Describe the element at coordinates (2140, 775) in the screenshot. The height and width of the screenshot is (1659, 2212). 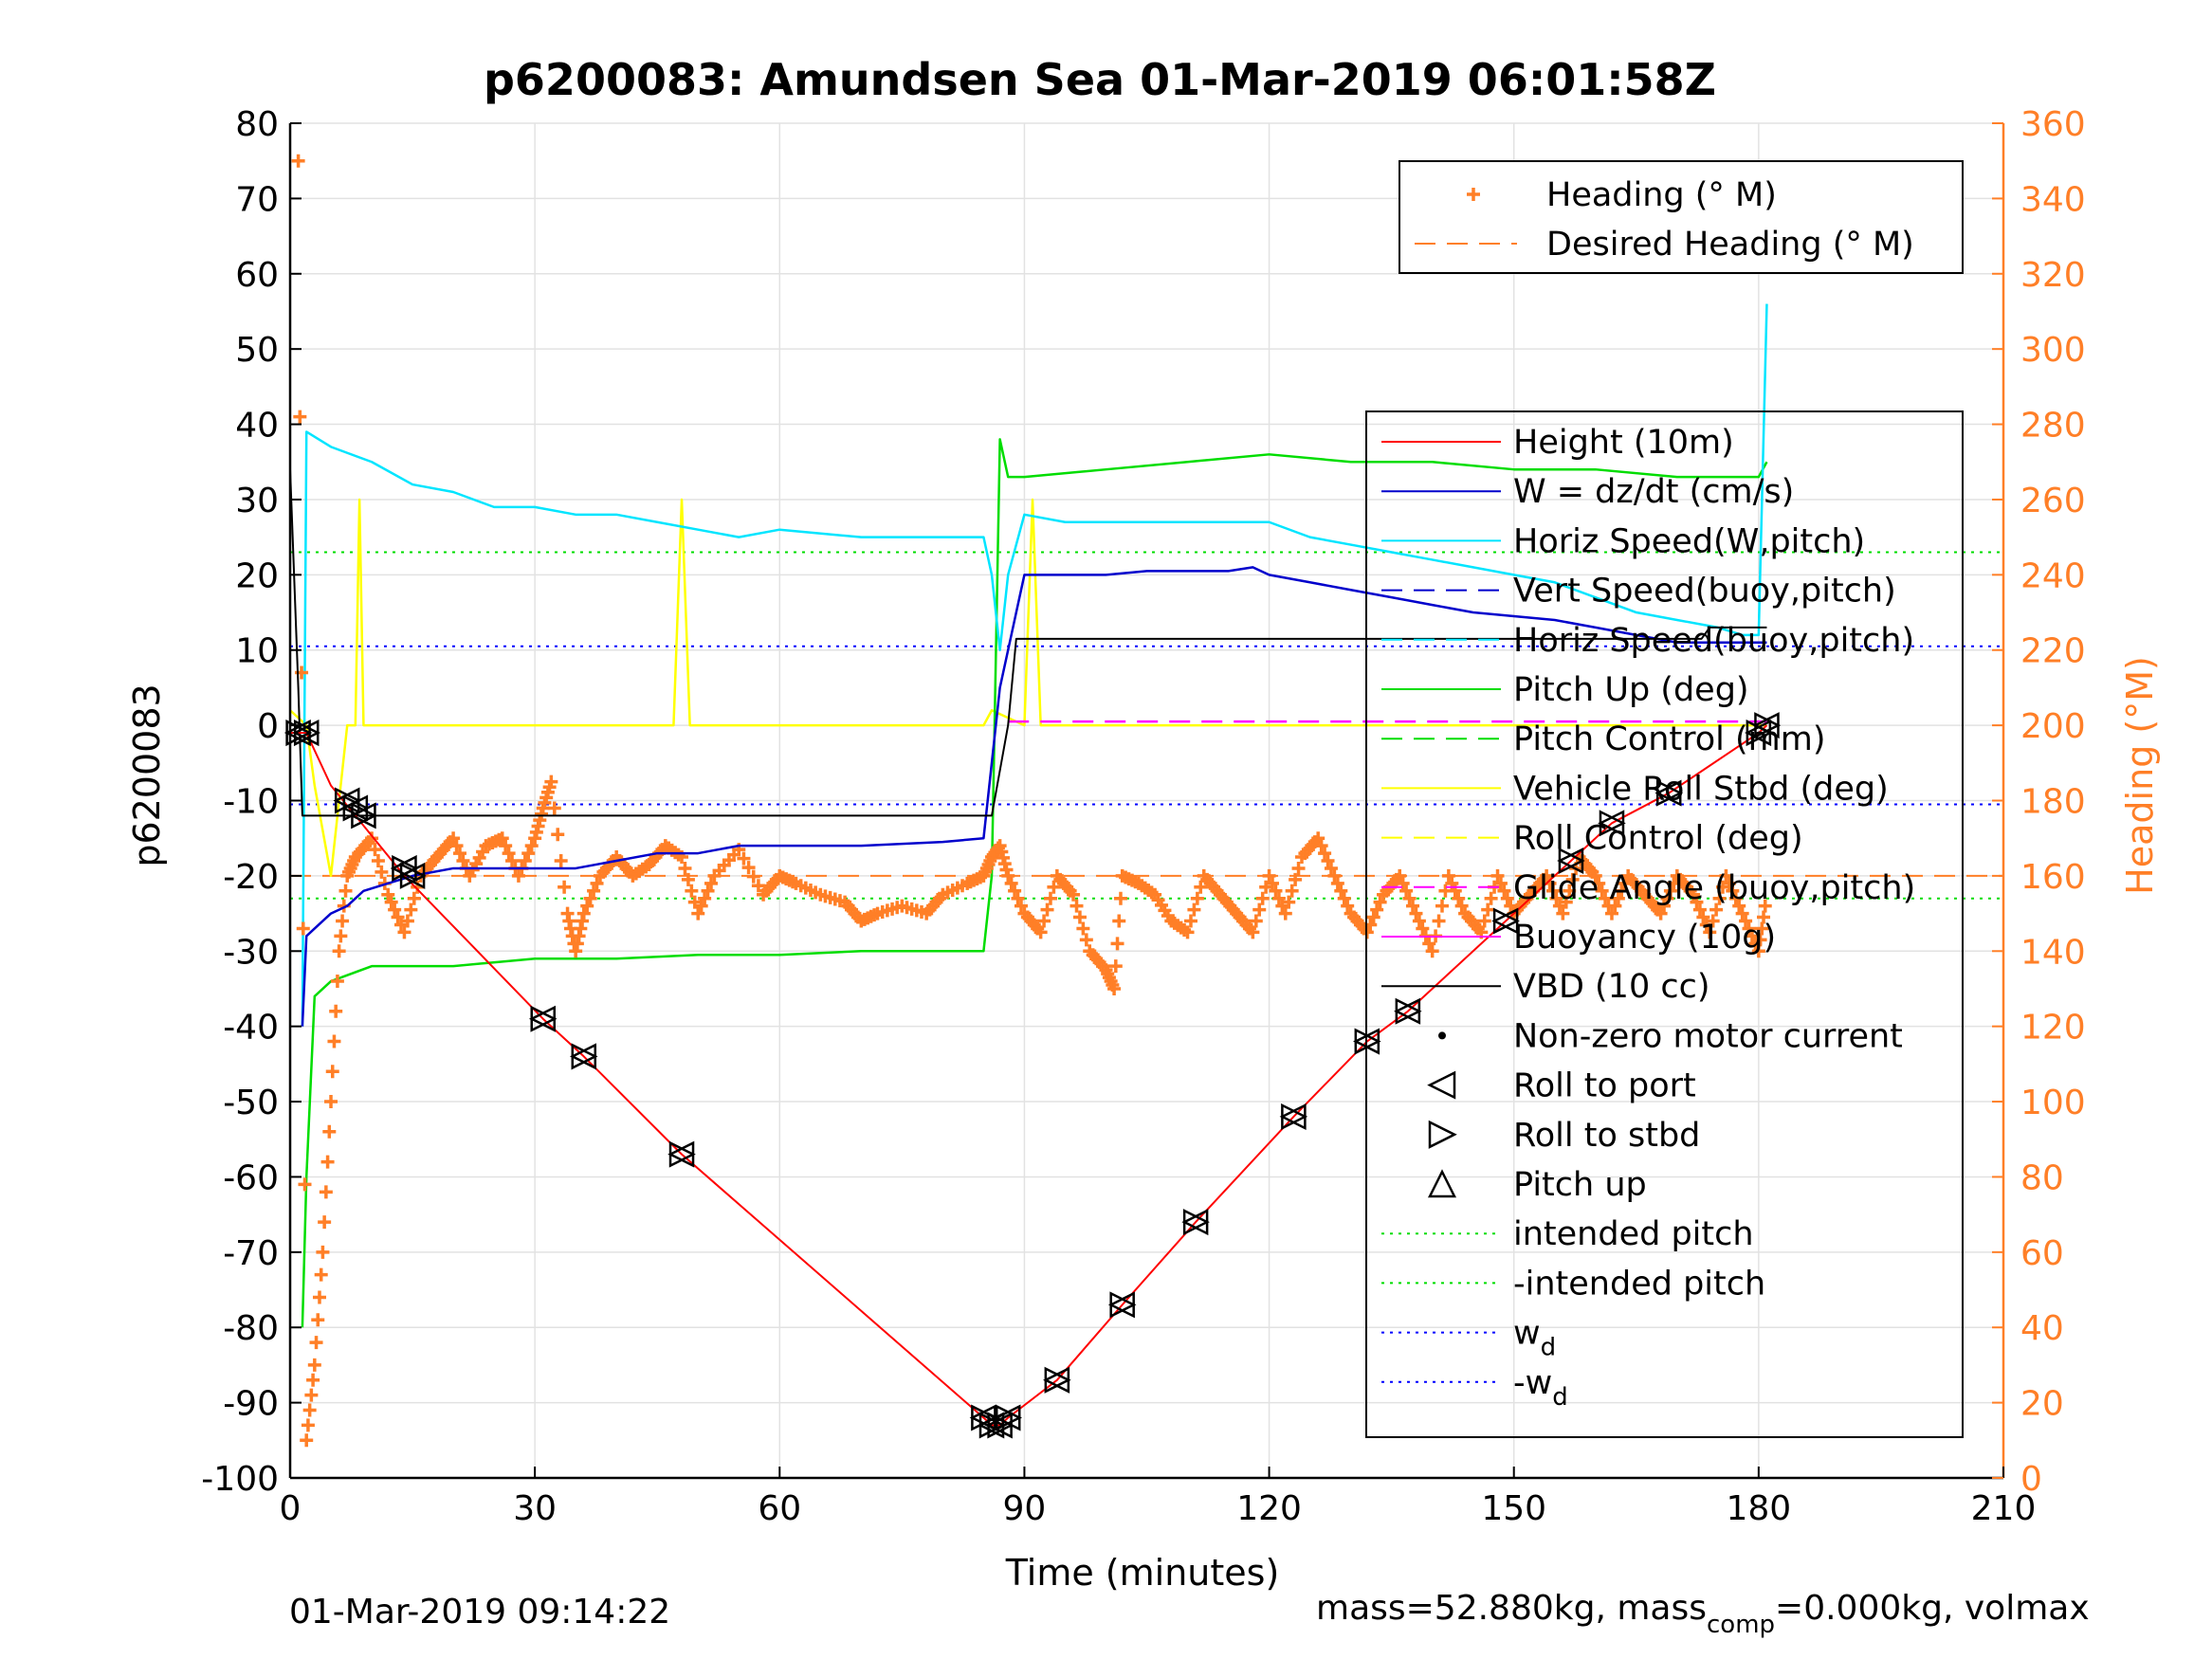
I see `y-axis-right-label: Heading (°M)` at that location.